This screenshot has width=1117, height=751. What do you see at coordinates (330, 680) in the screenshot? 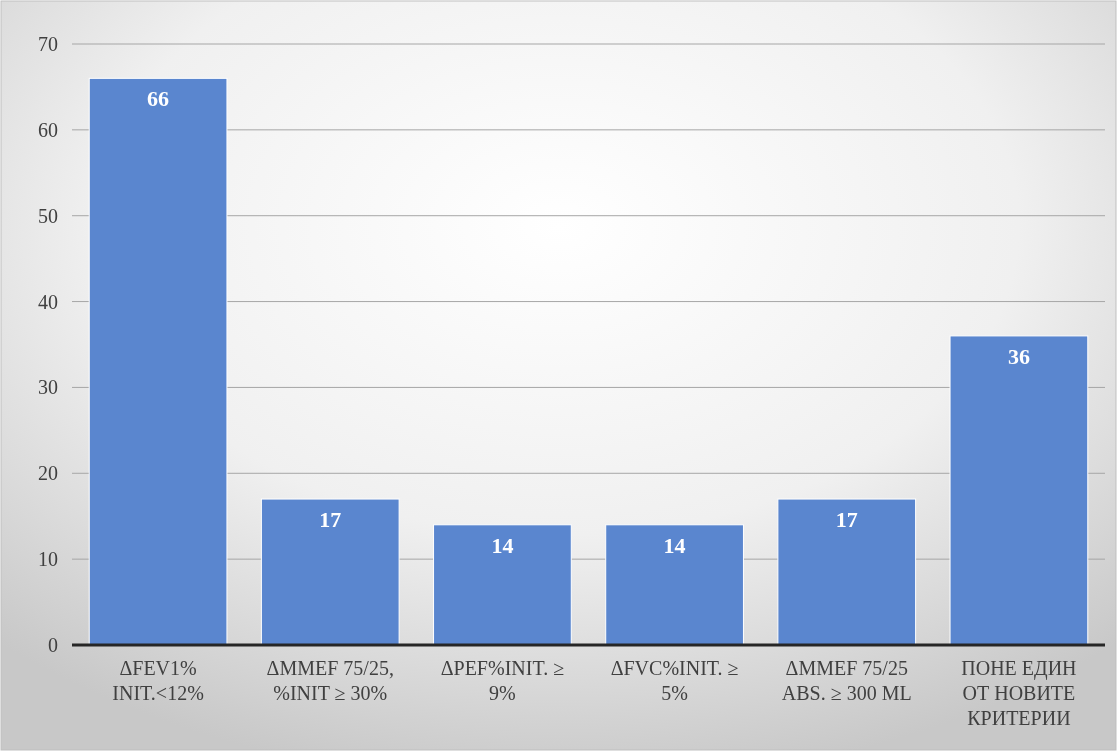
I see `x-tick-label: ΔMMEF 75/25, %INIT ≥ 30%` at bounding box center [330, 680].